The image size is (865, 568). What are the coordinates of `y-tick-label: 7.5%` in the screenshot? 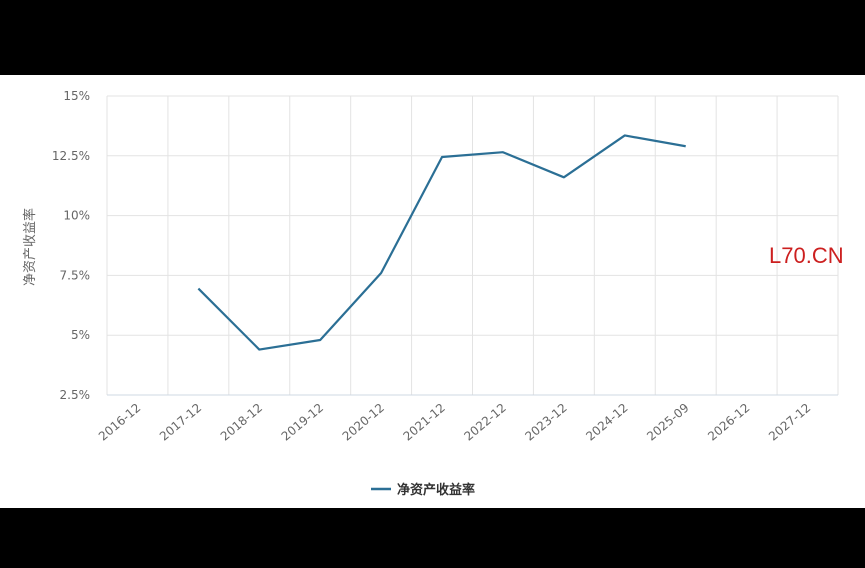 It's located at (75, 275).